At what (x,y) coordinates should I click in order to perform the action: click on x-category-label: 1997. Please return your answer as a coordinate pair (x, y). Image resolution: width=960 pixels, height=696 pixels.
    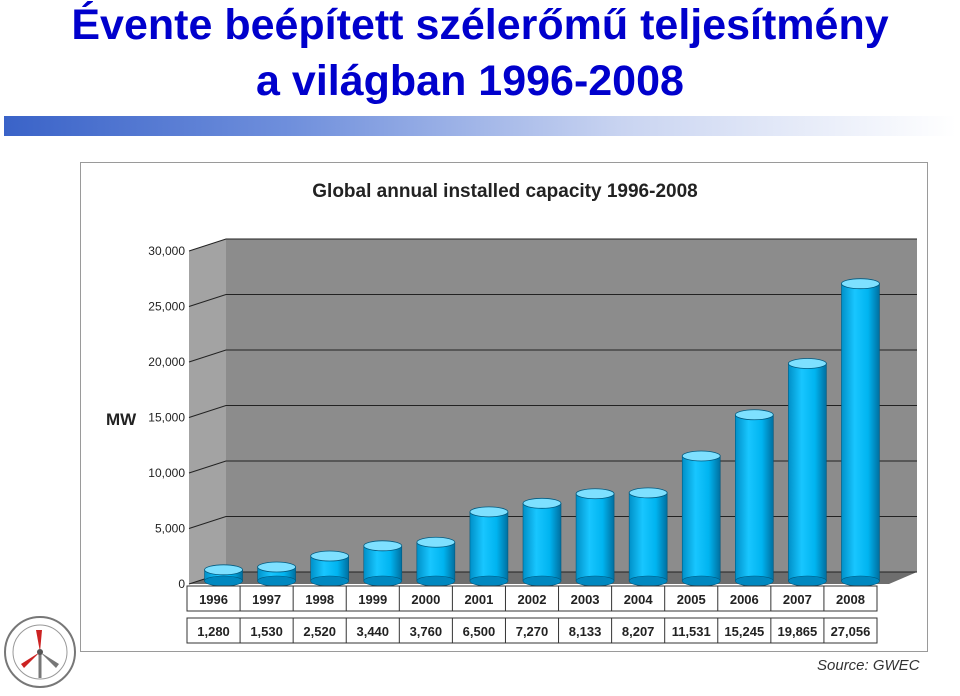
    Looking at the image, I should click on (266, 599).